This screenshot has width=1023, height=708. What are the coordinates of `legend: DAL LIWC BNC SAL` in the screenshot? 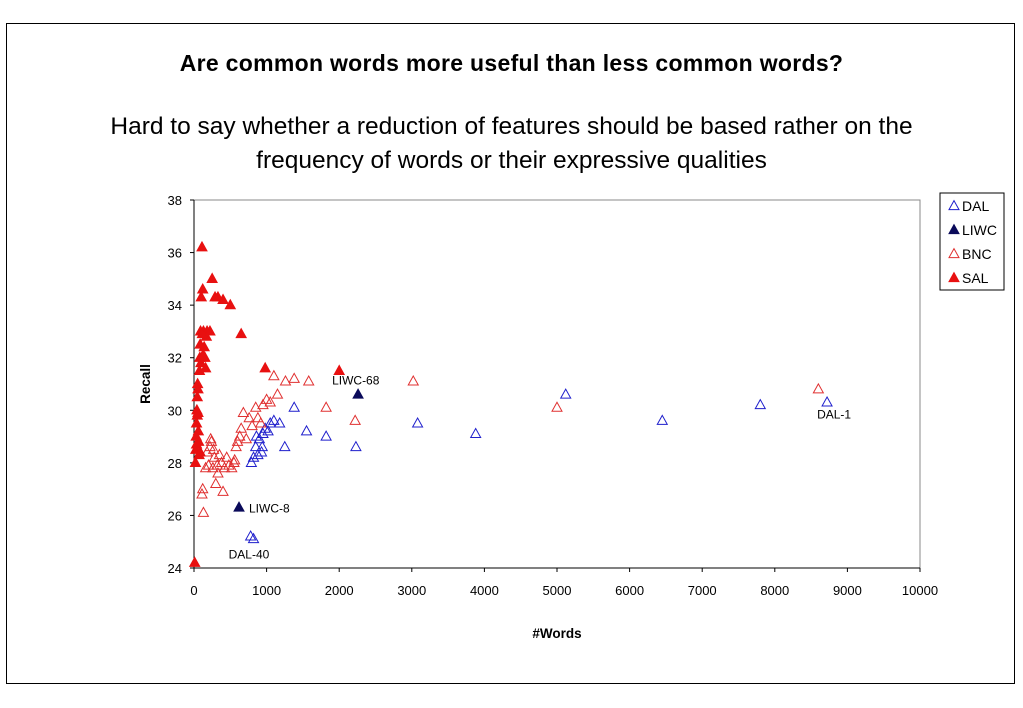 It's located at (972, 241).